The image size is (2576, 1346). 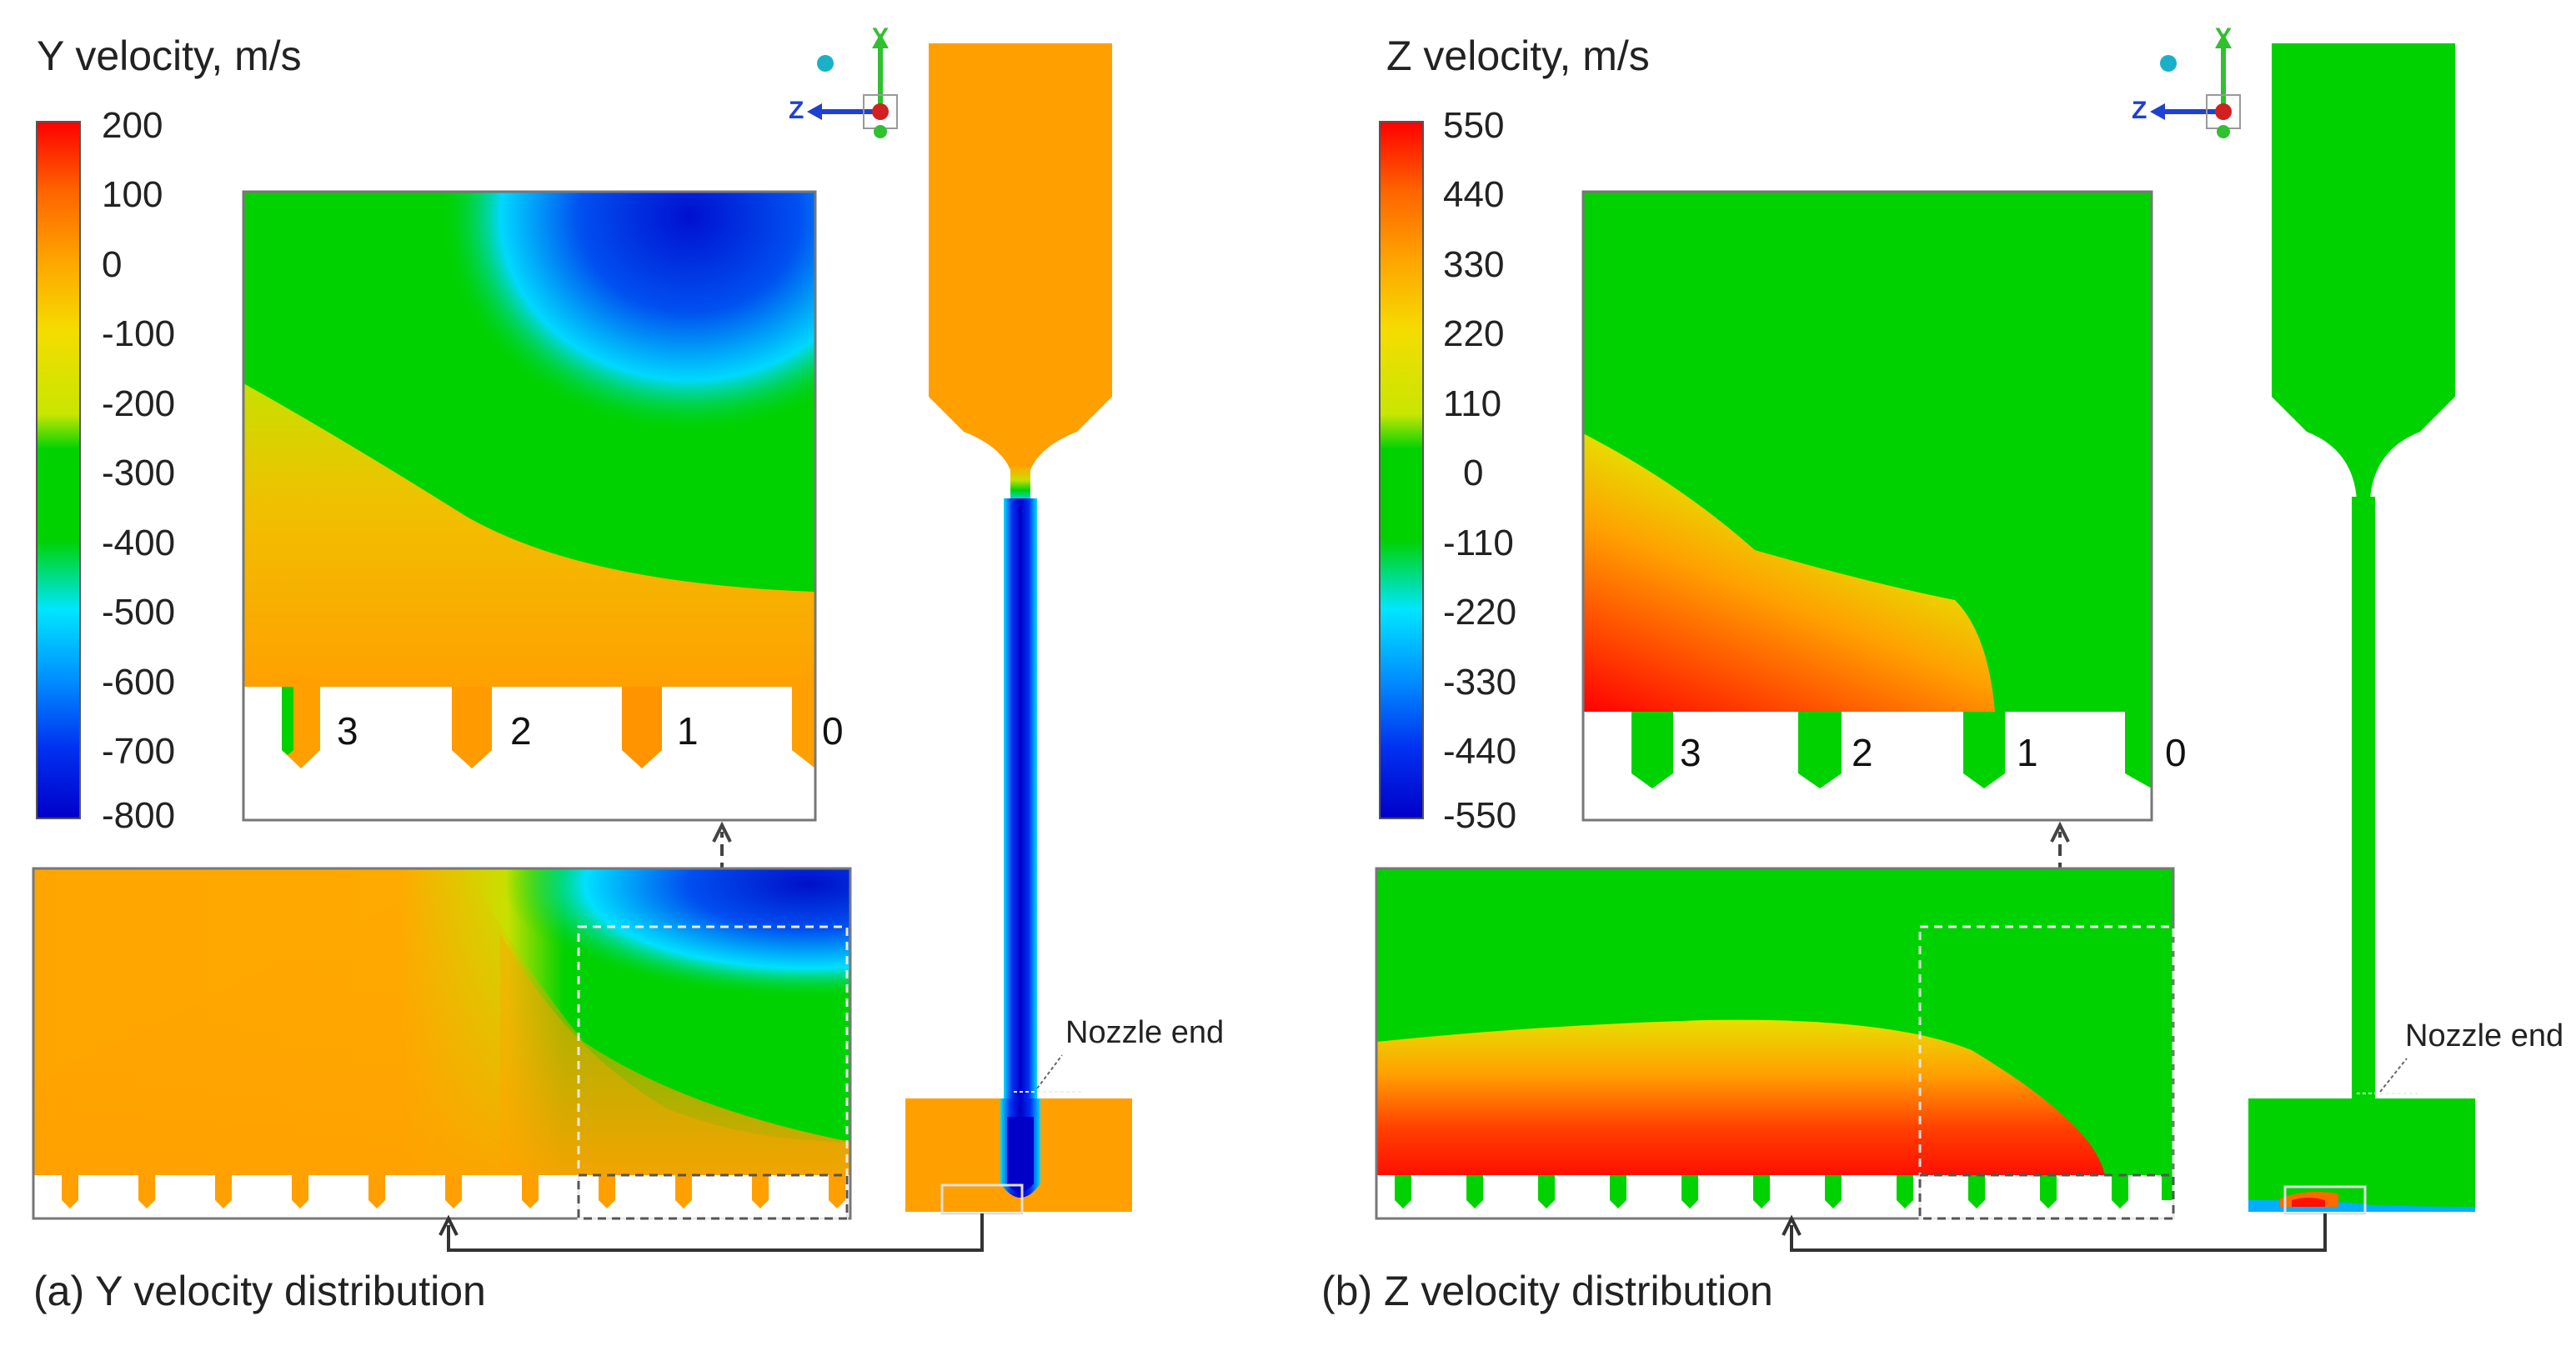 I want to click on colorbar-tick: -500, so click(x=139, y=612).